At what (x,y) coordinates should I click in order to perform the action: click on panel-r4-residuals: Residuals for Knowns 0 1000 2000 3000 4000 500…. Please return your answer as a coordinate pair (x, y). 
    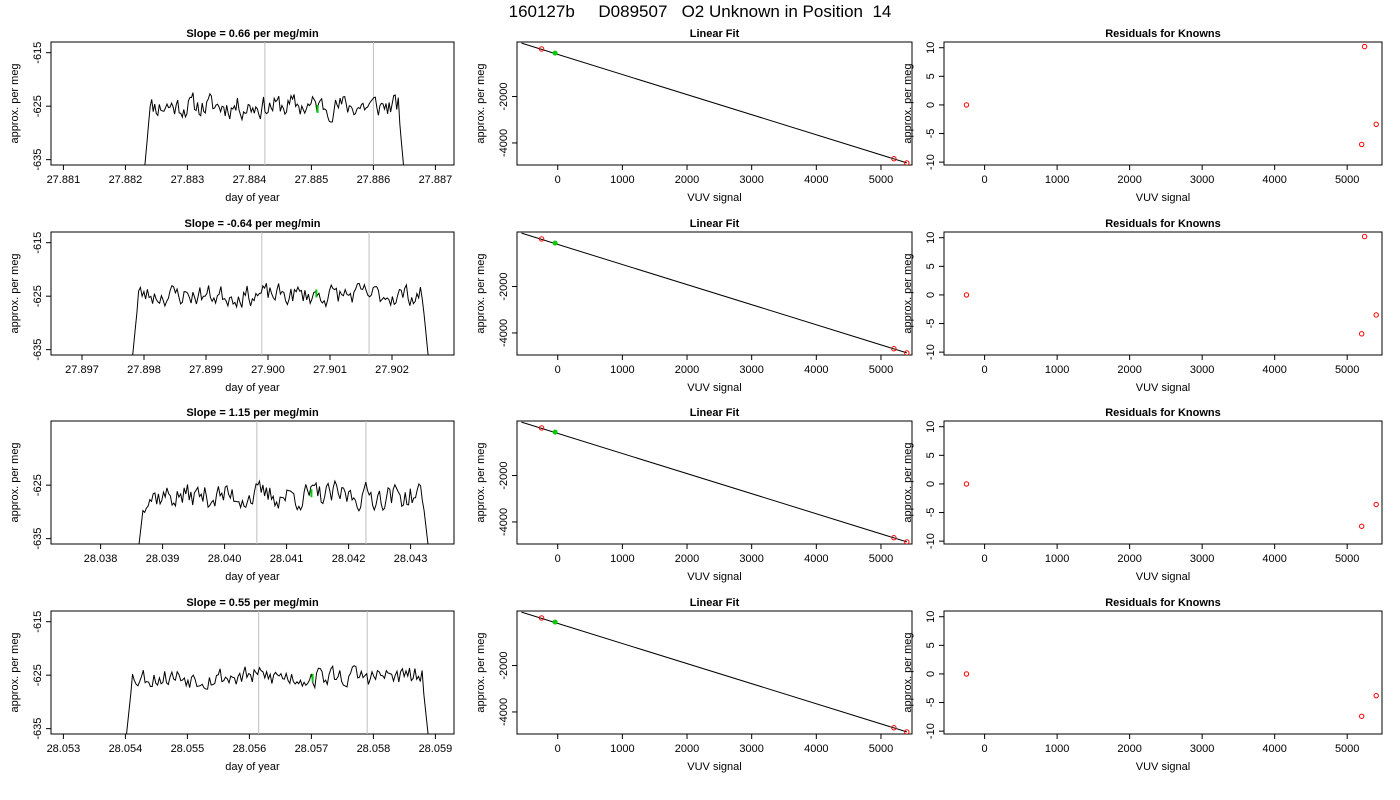
    Looking at the image, I should click on (1142, 685).